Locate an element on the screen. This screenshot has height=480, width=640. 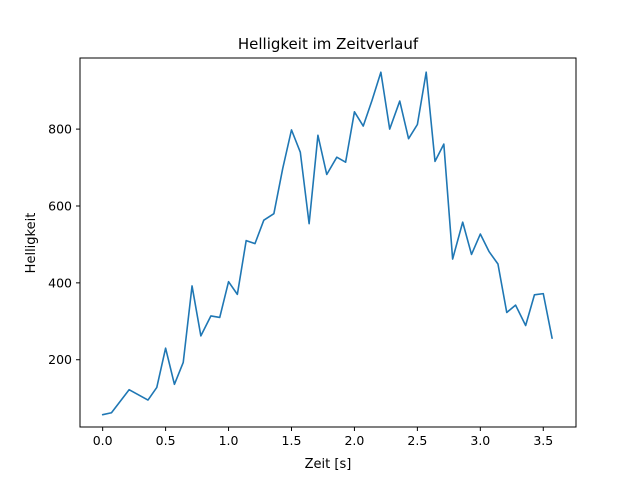
y-axis: 200 400 600 800 is located at coordinates (64, 244).